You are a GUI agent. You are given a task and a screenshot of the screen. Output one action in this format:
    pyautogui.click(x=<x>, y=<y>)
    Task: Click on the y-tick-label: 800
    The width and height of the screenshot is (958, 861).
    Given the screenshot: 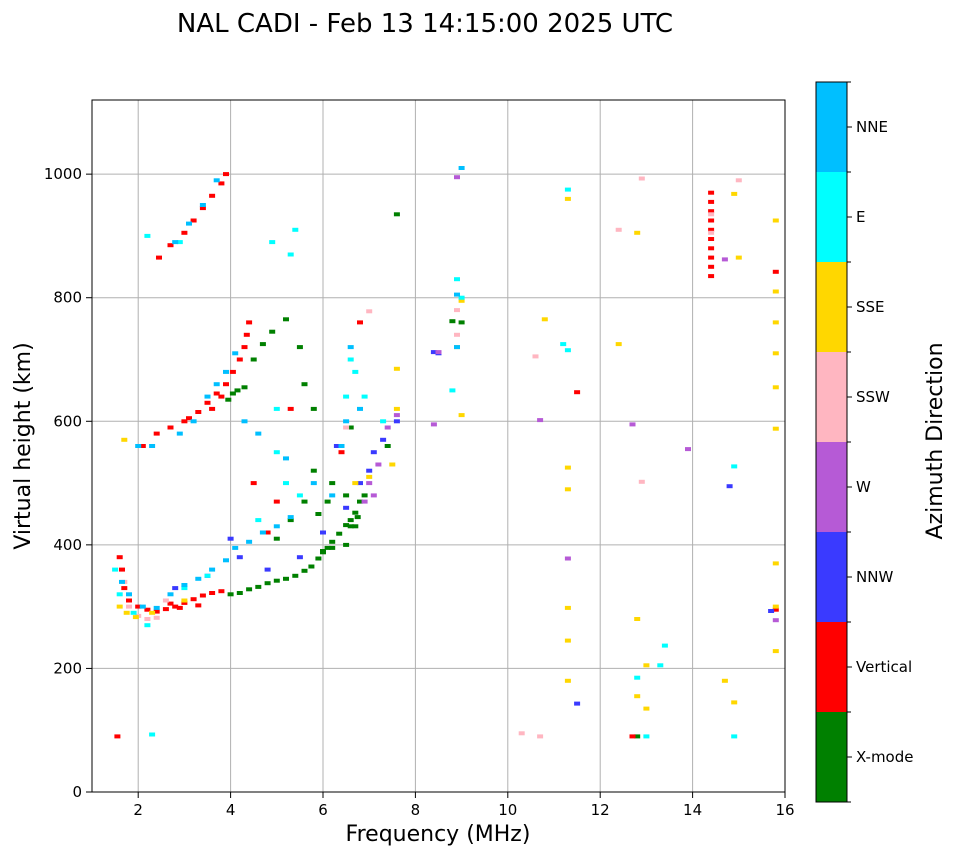 What is the action you would take?
    pyautogui.click(x=67, y=298)
    